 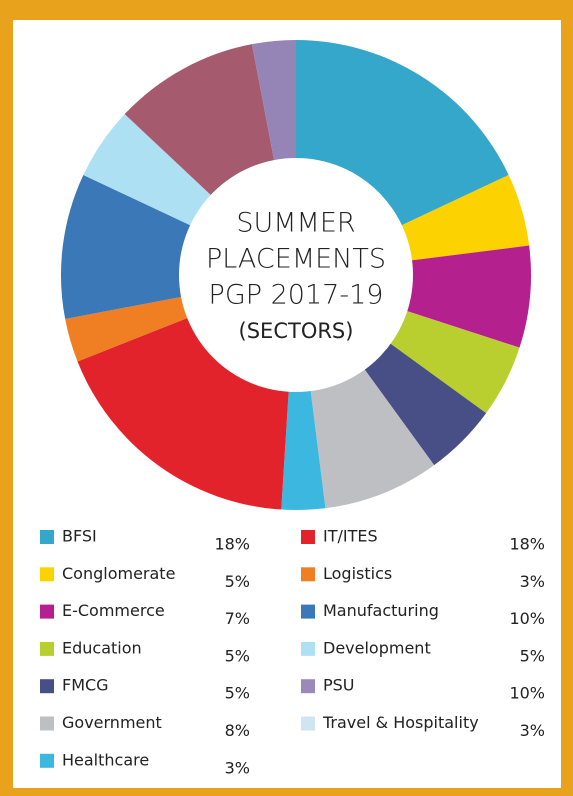 I want to click on center-subtitle: (SECTORS), so click(x=296, y=331).